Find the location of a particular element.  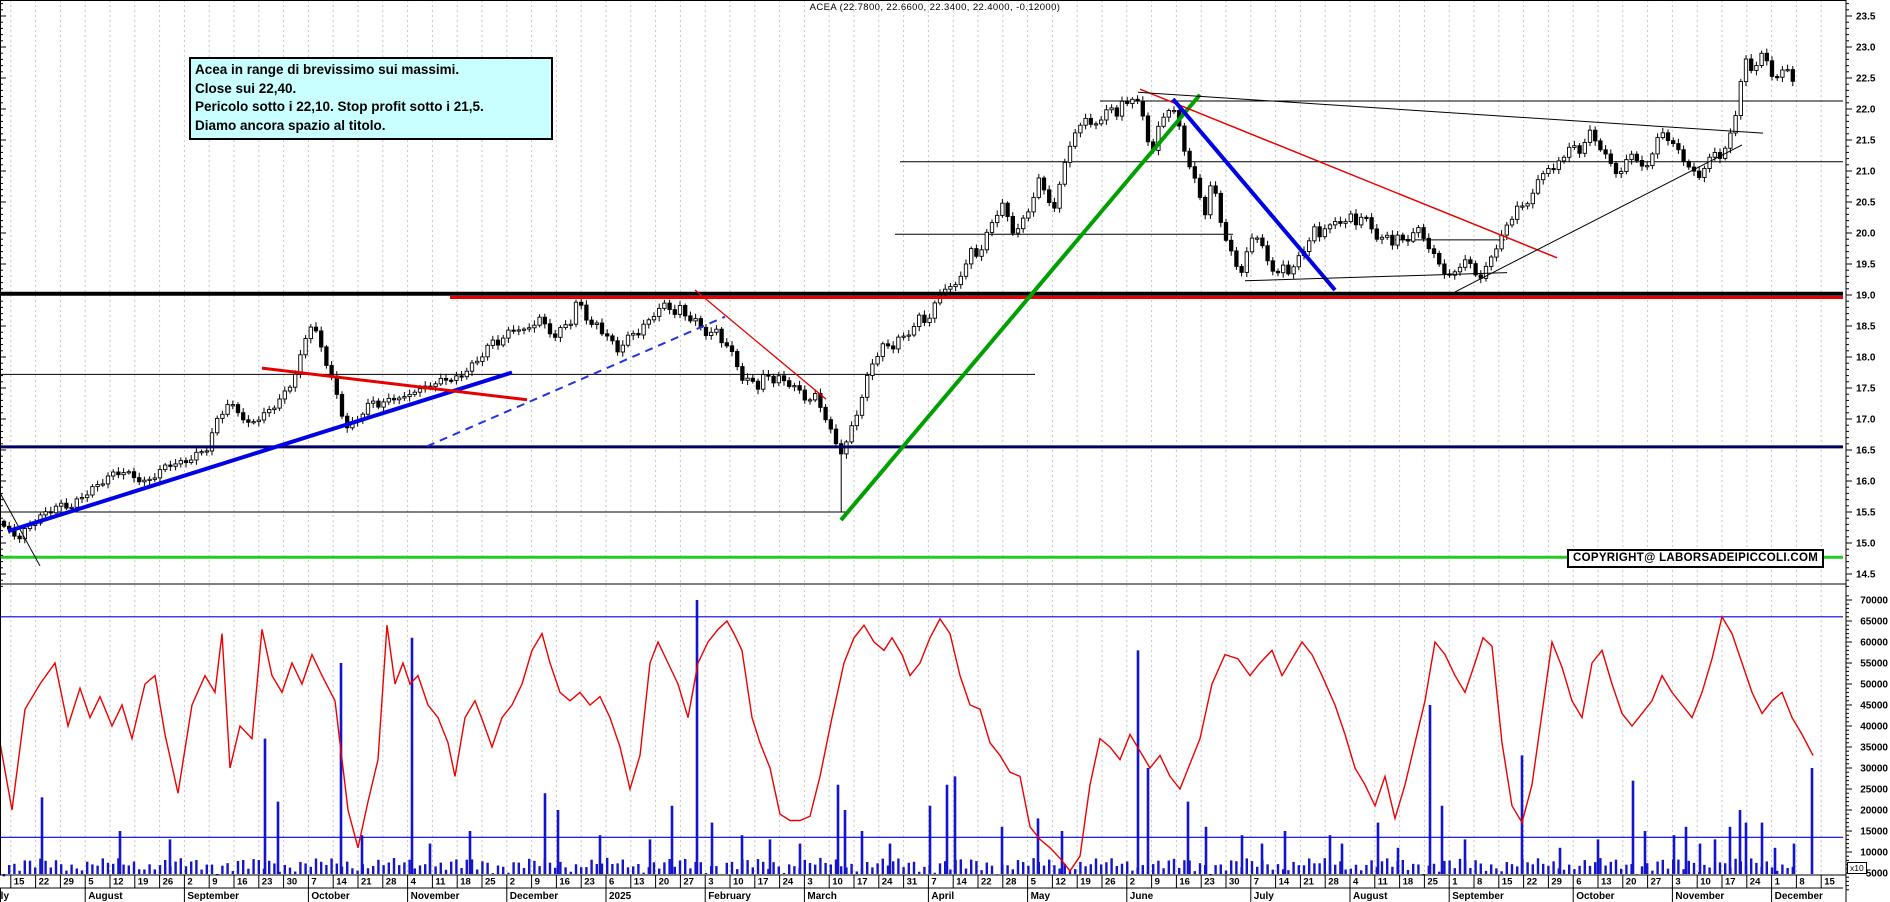

svg-text: 18.5 is located at coordinates (1866, 327).